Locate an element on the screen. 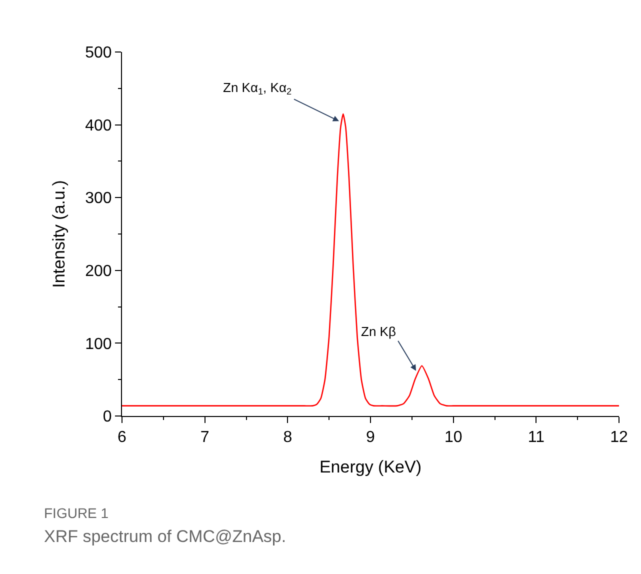  x-tick-label: 6 is located at coordinates (122, 437).